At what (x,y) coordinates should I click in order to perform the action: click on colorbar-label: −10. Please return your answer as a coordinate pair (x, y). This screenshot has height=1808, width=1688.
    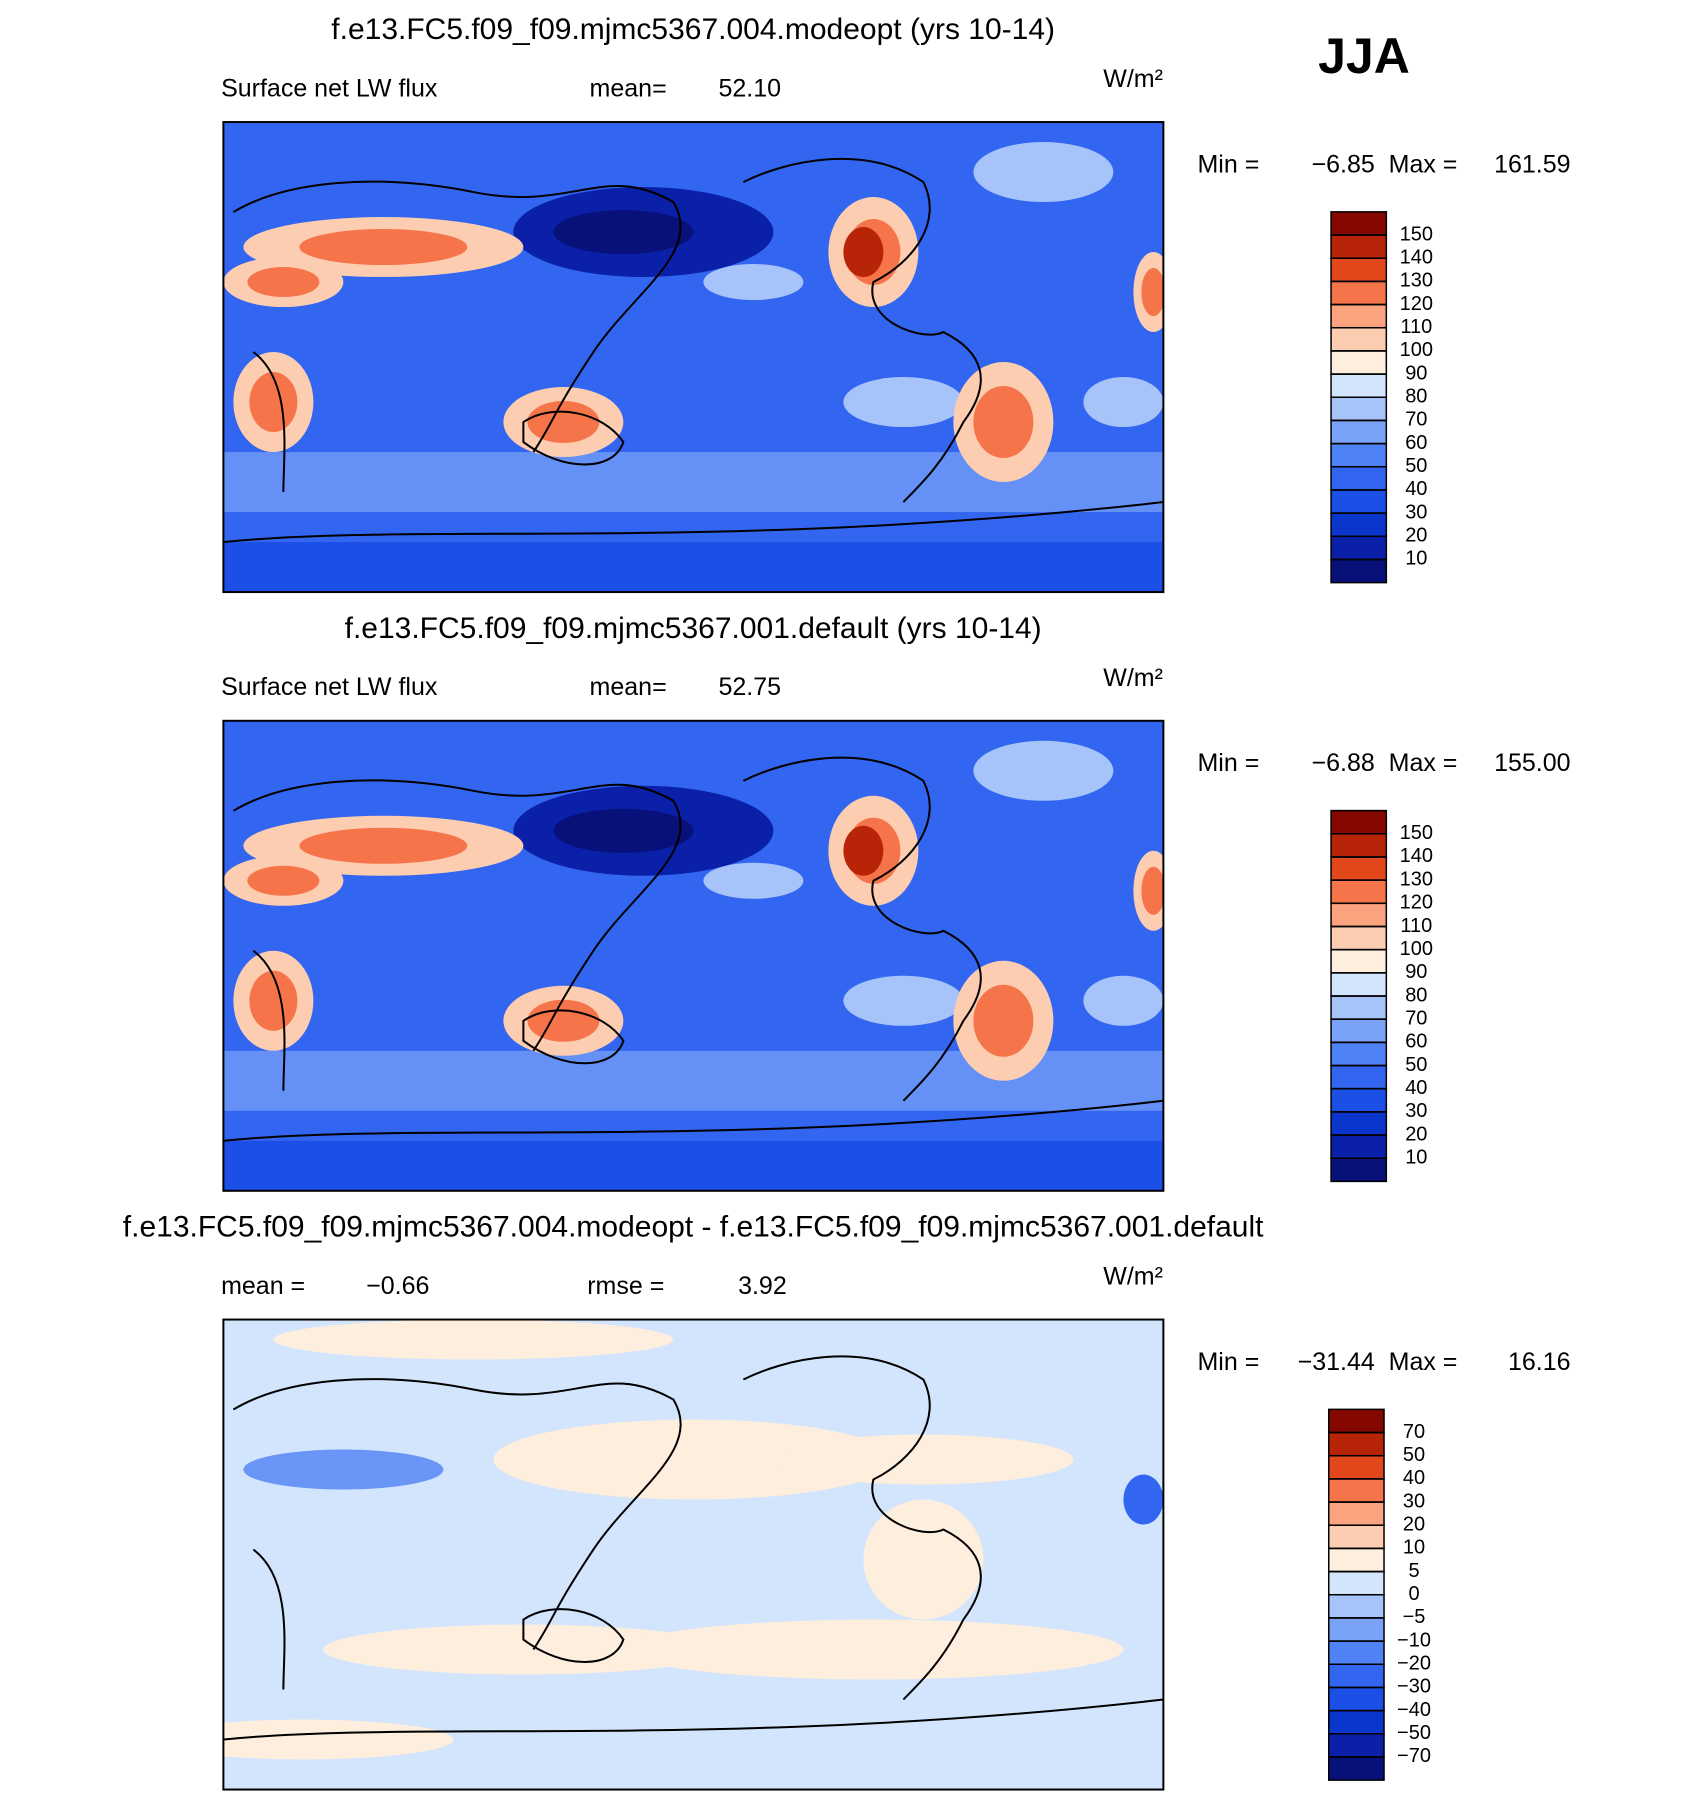
    Looking at the image, I should click on (1414, 1640).